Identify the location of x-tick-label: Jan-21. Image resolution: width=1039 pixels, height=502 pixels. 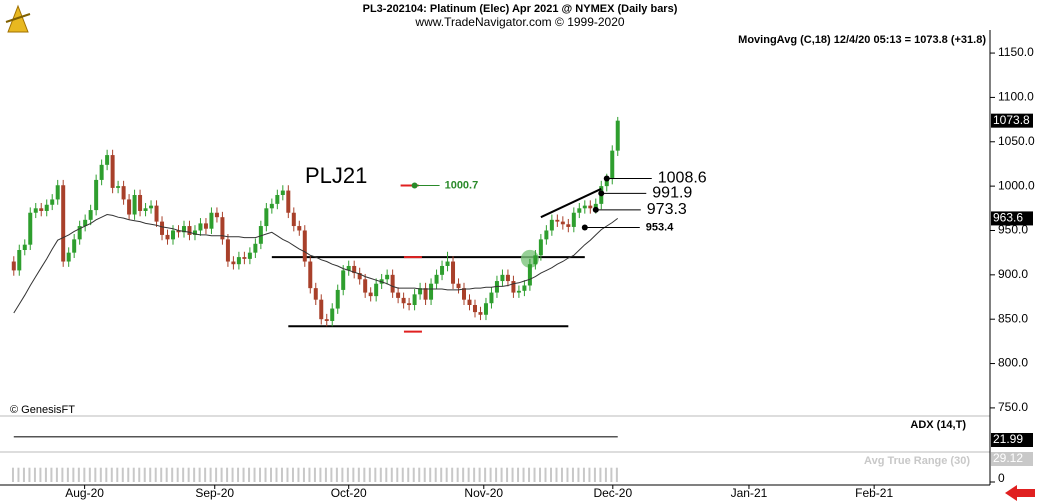
(749, 493).